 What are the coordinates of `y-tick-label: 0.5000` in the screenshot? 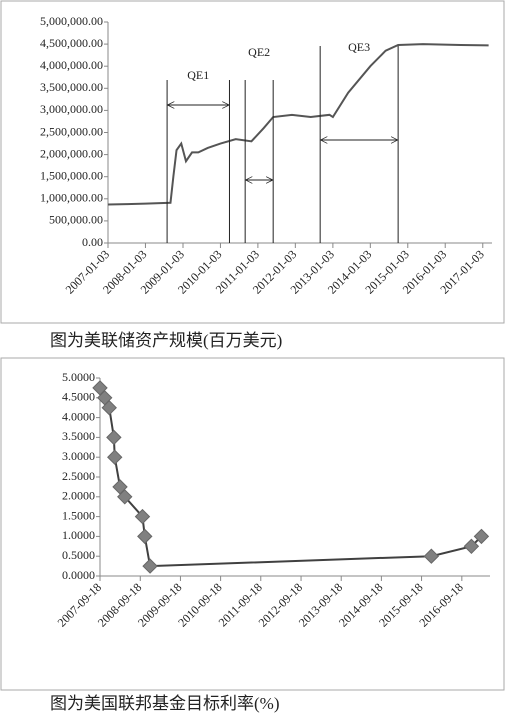 It's located at (78, 555).